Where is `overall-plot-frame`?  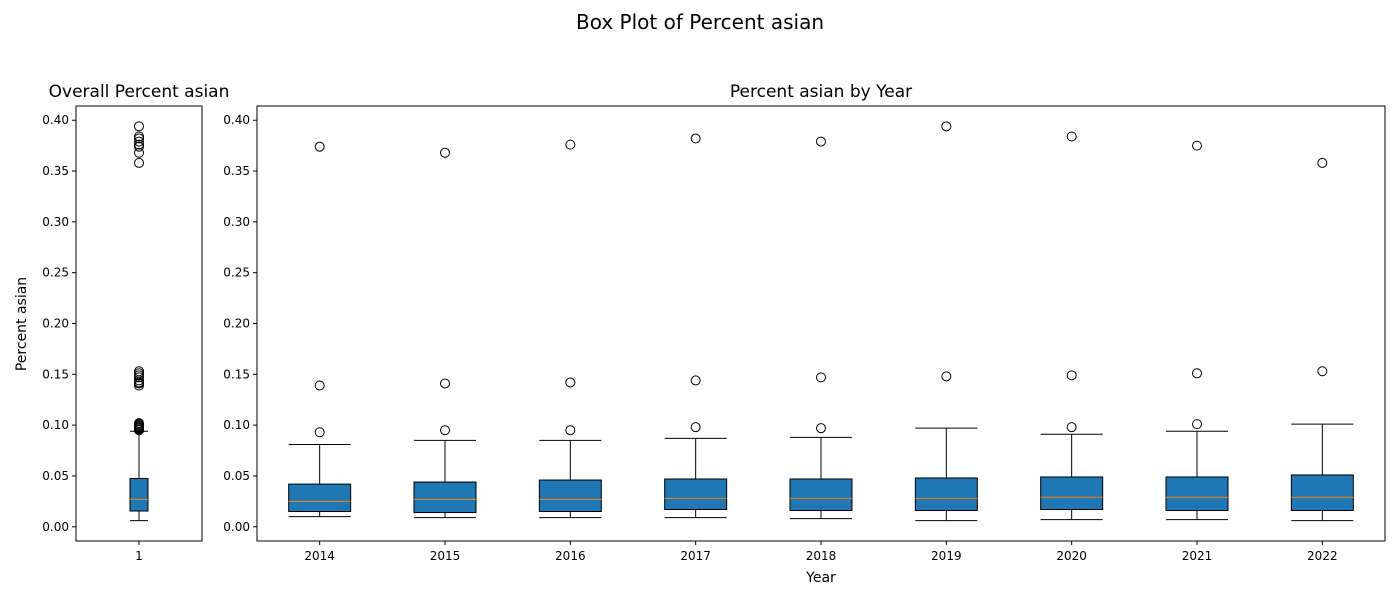
overall-plot-frame is located at coordinates (139, 323).